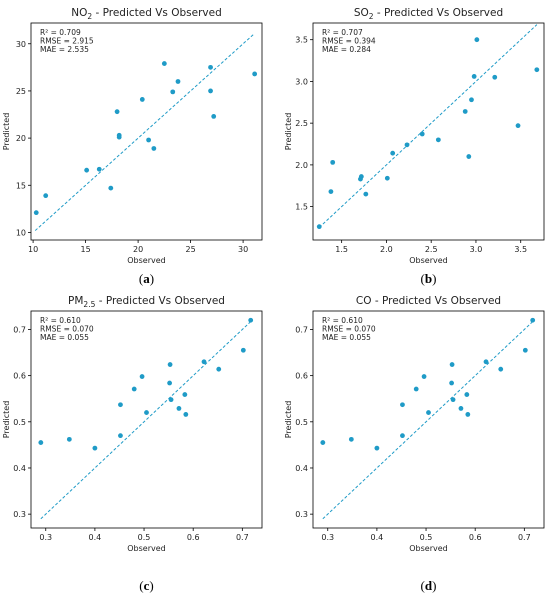  Describe the element at coordinates (19, 376) in the screenshot. I see `y-tick-label: 0.6` at that location.